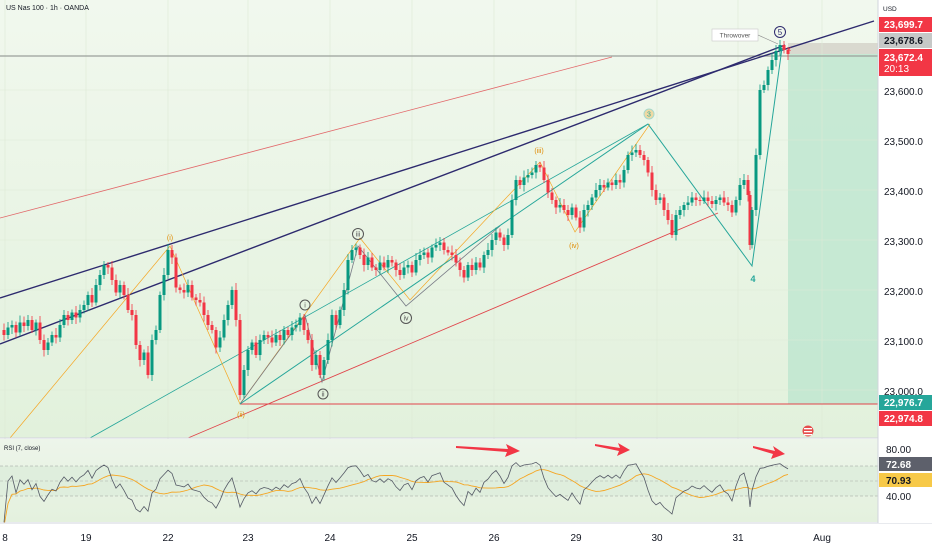  Describe the element at coordinates (170, 238) in the screenshot. I see `wave-label-i-left: (i)` at that location.